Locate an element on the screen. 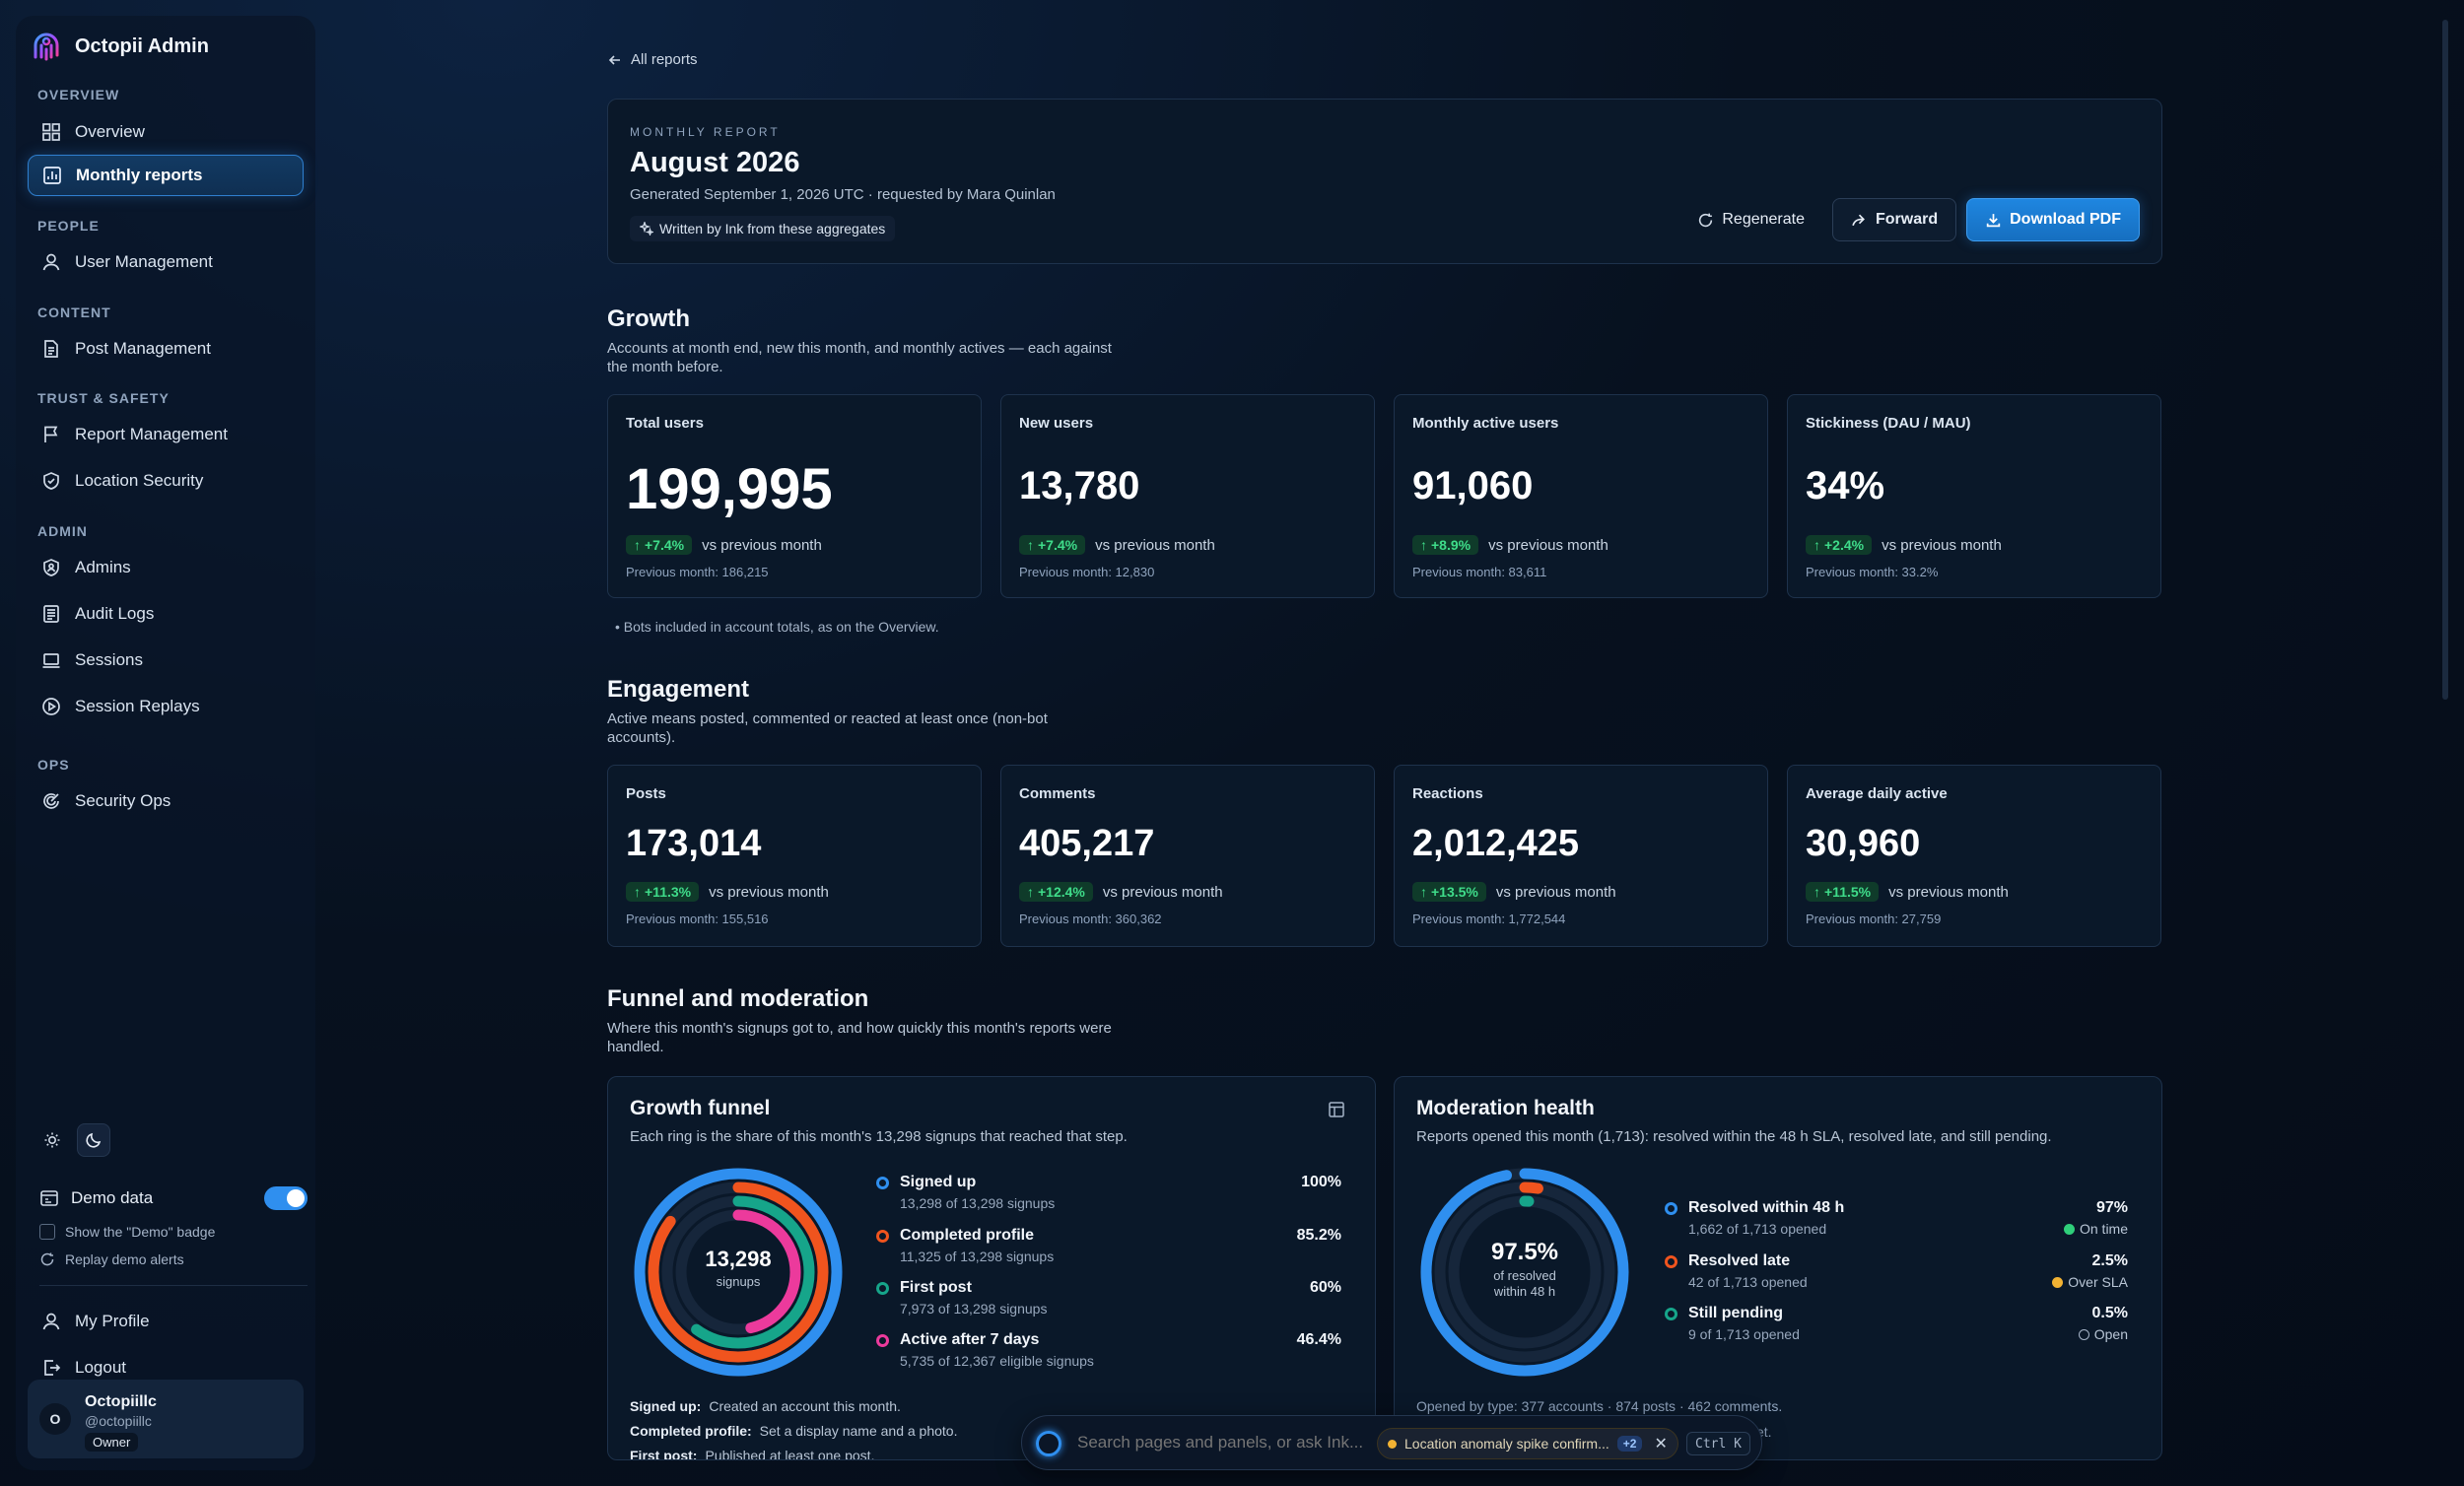  sidebar-item-audit-logs: Audit Logs is located at coordinates (166, 614).